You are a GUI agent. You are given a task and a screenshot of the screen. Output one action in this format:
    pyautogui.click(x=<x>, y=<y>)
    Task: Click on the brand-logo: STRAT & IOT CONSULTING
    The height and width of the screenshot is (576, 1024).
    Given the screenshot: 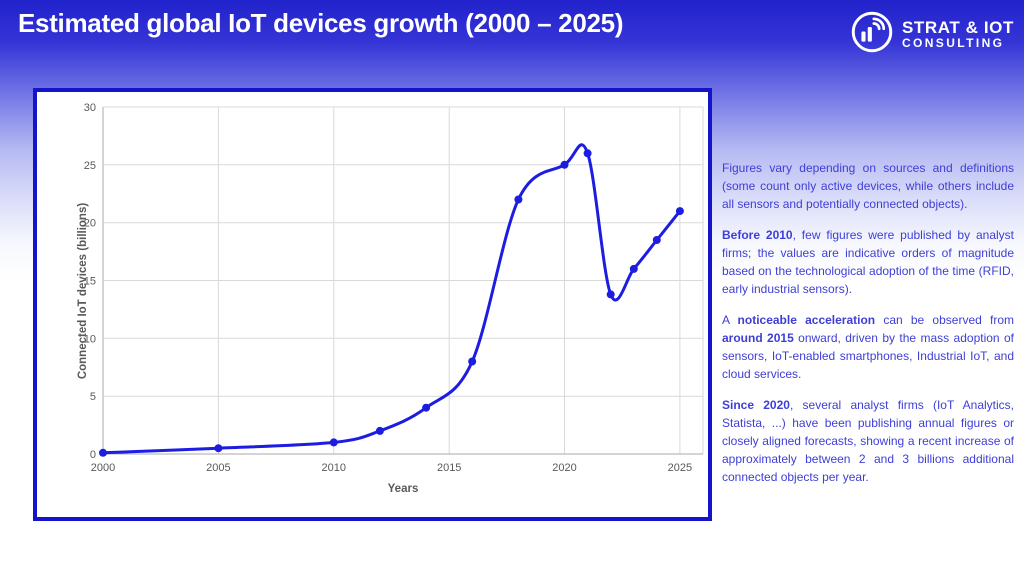 What is the action you would take?
    pyautogui.click(x=931, y=34)
    